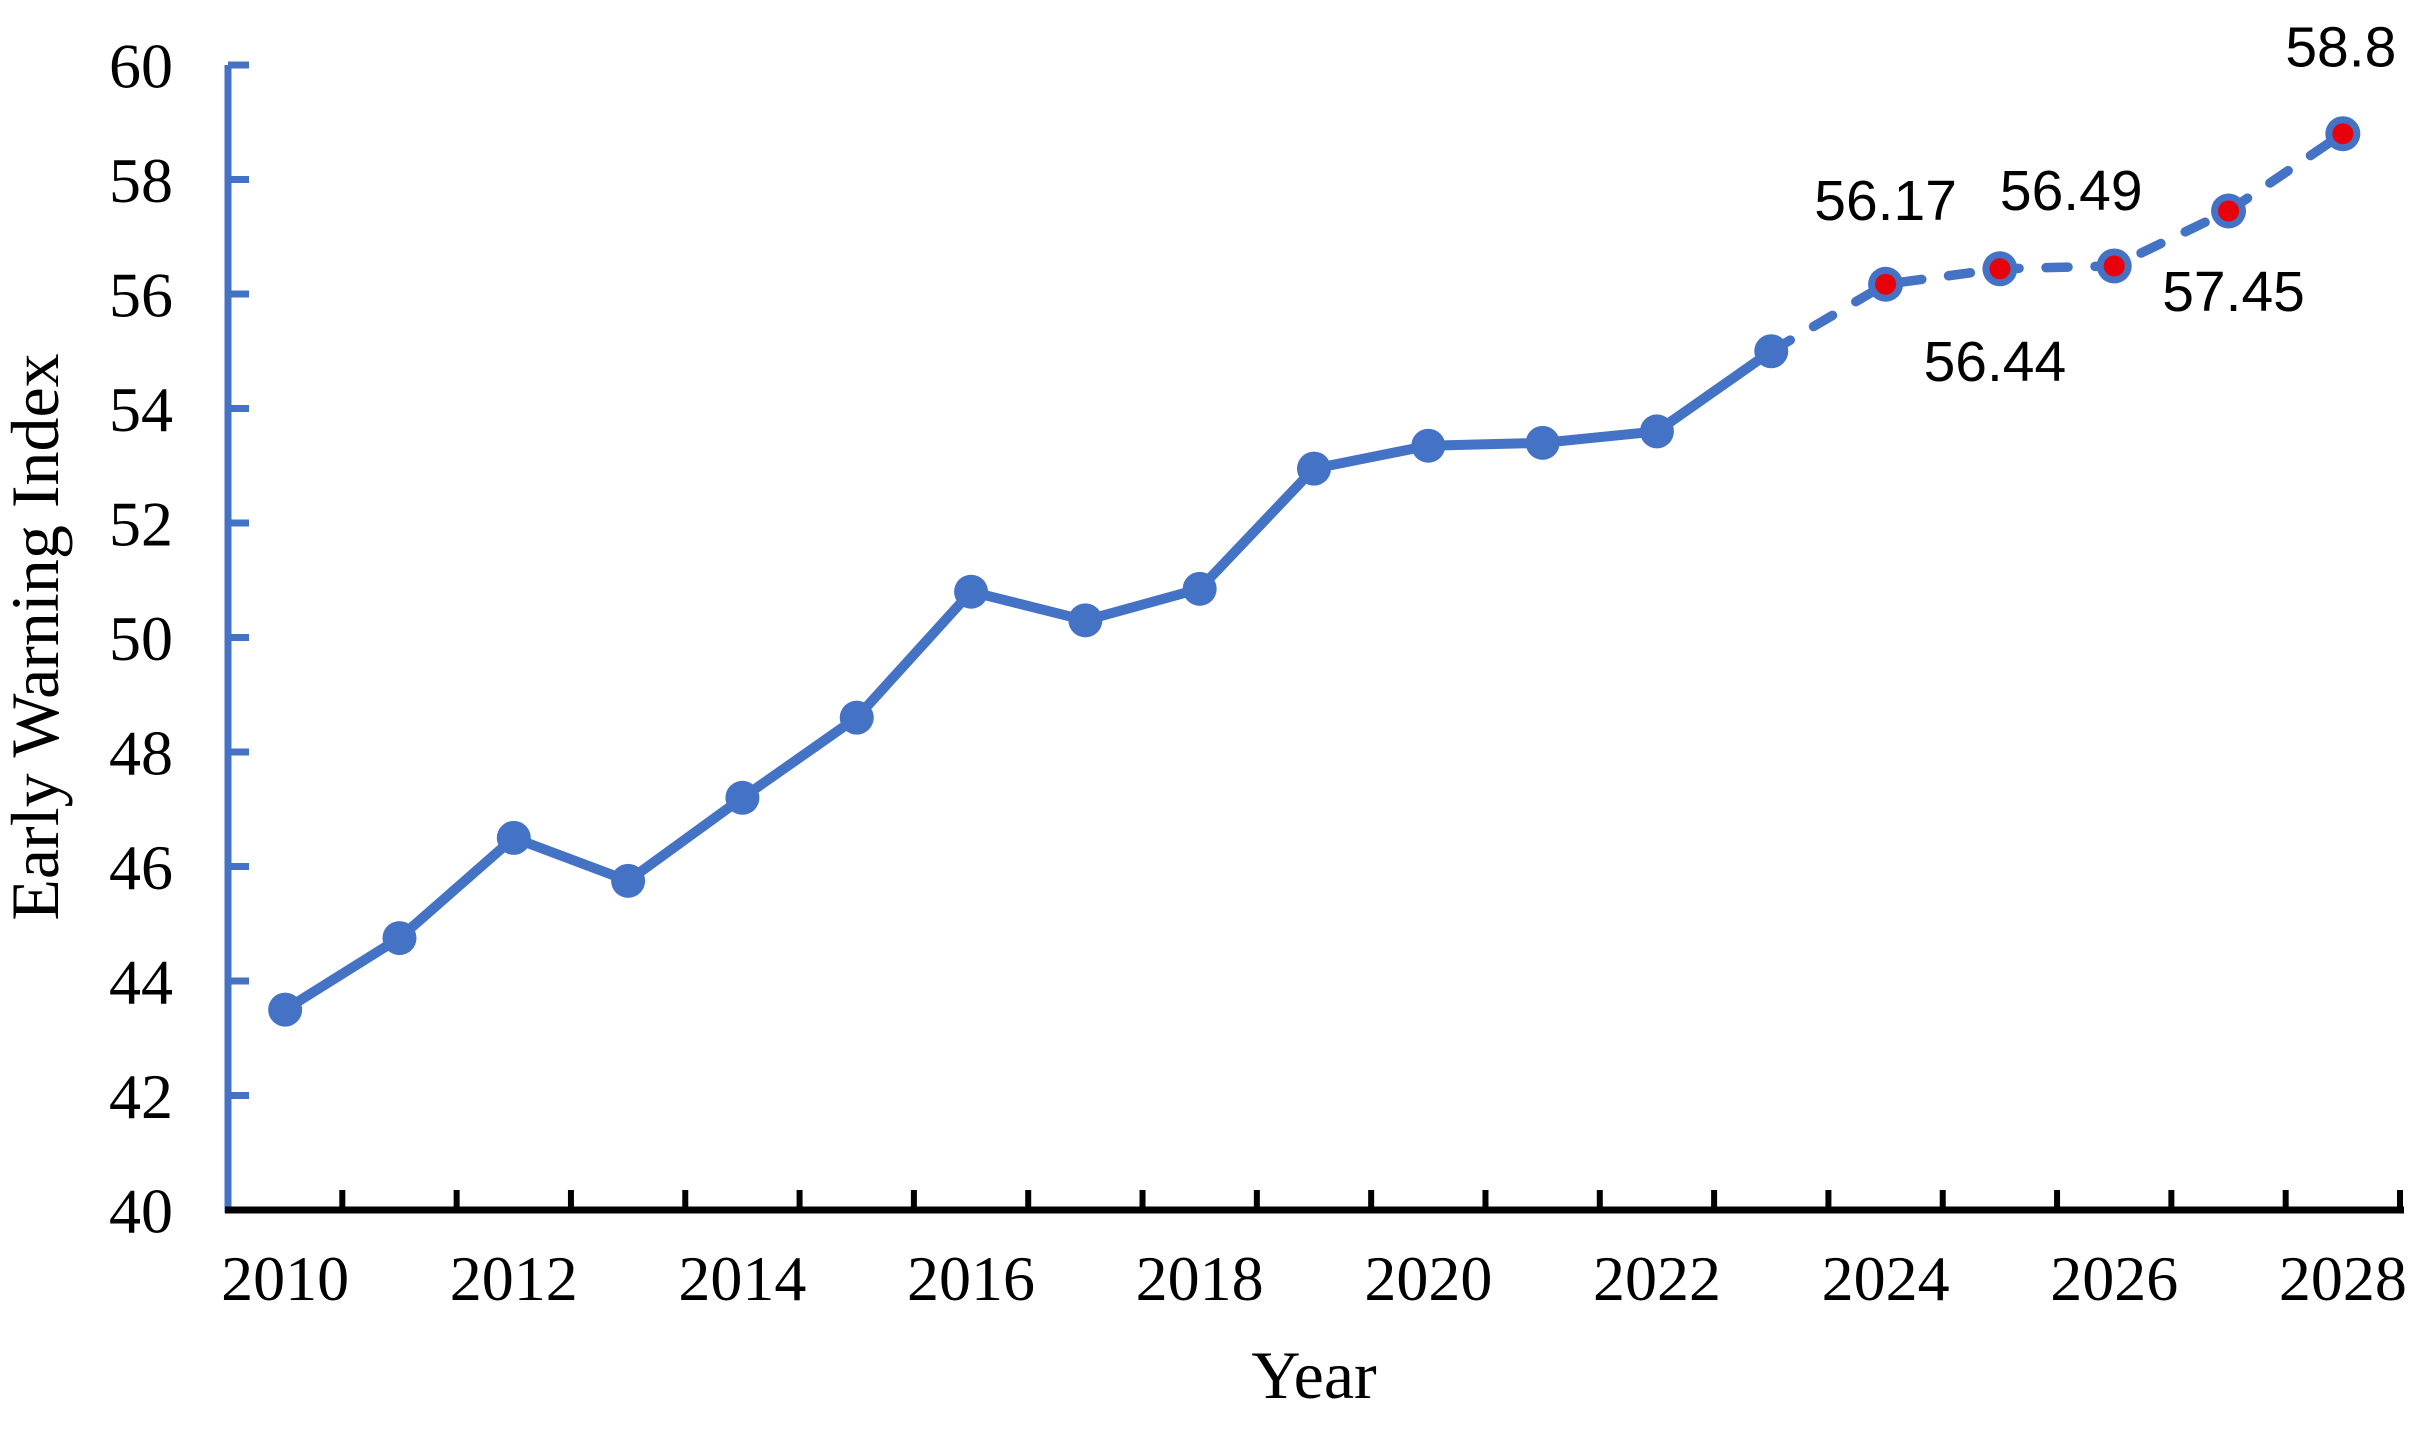  I want to click on x-axis-tick-label: 2028, so click(2343, 1278).